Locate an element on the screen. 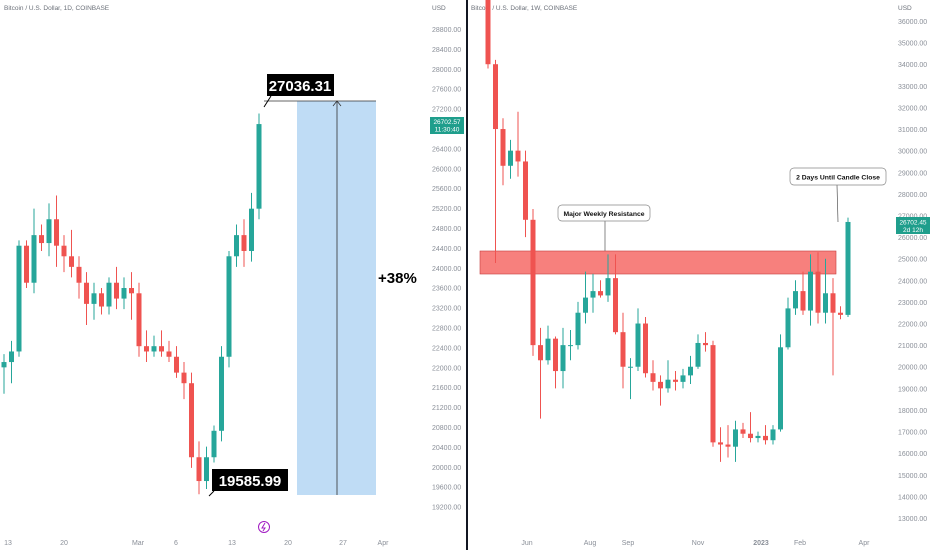 This screenshot has width=932, height=550. y-axis-tick: 28000.00 is located at coordinates (912, 195).